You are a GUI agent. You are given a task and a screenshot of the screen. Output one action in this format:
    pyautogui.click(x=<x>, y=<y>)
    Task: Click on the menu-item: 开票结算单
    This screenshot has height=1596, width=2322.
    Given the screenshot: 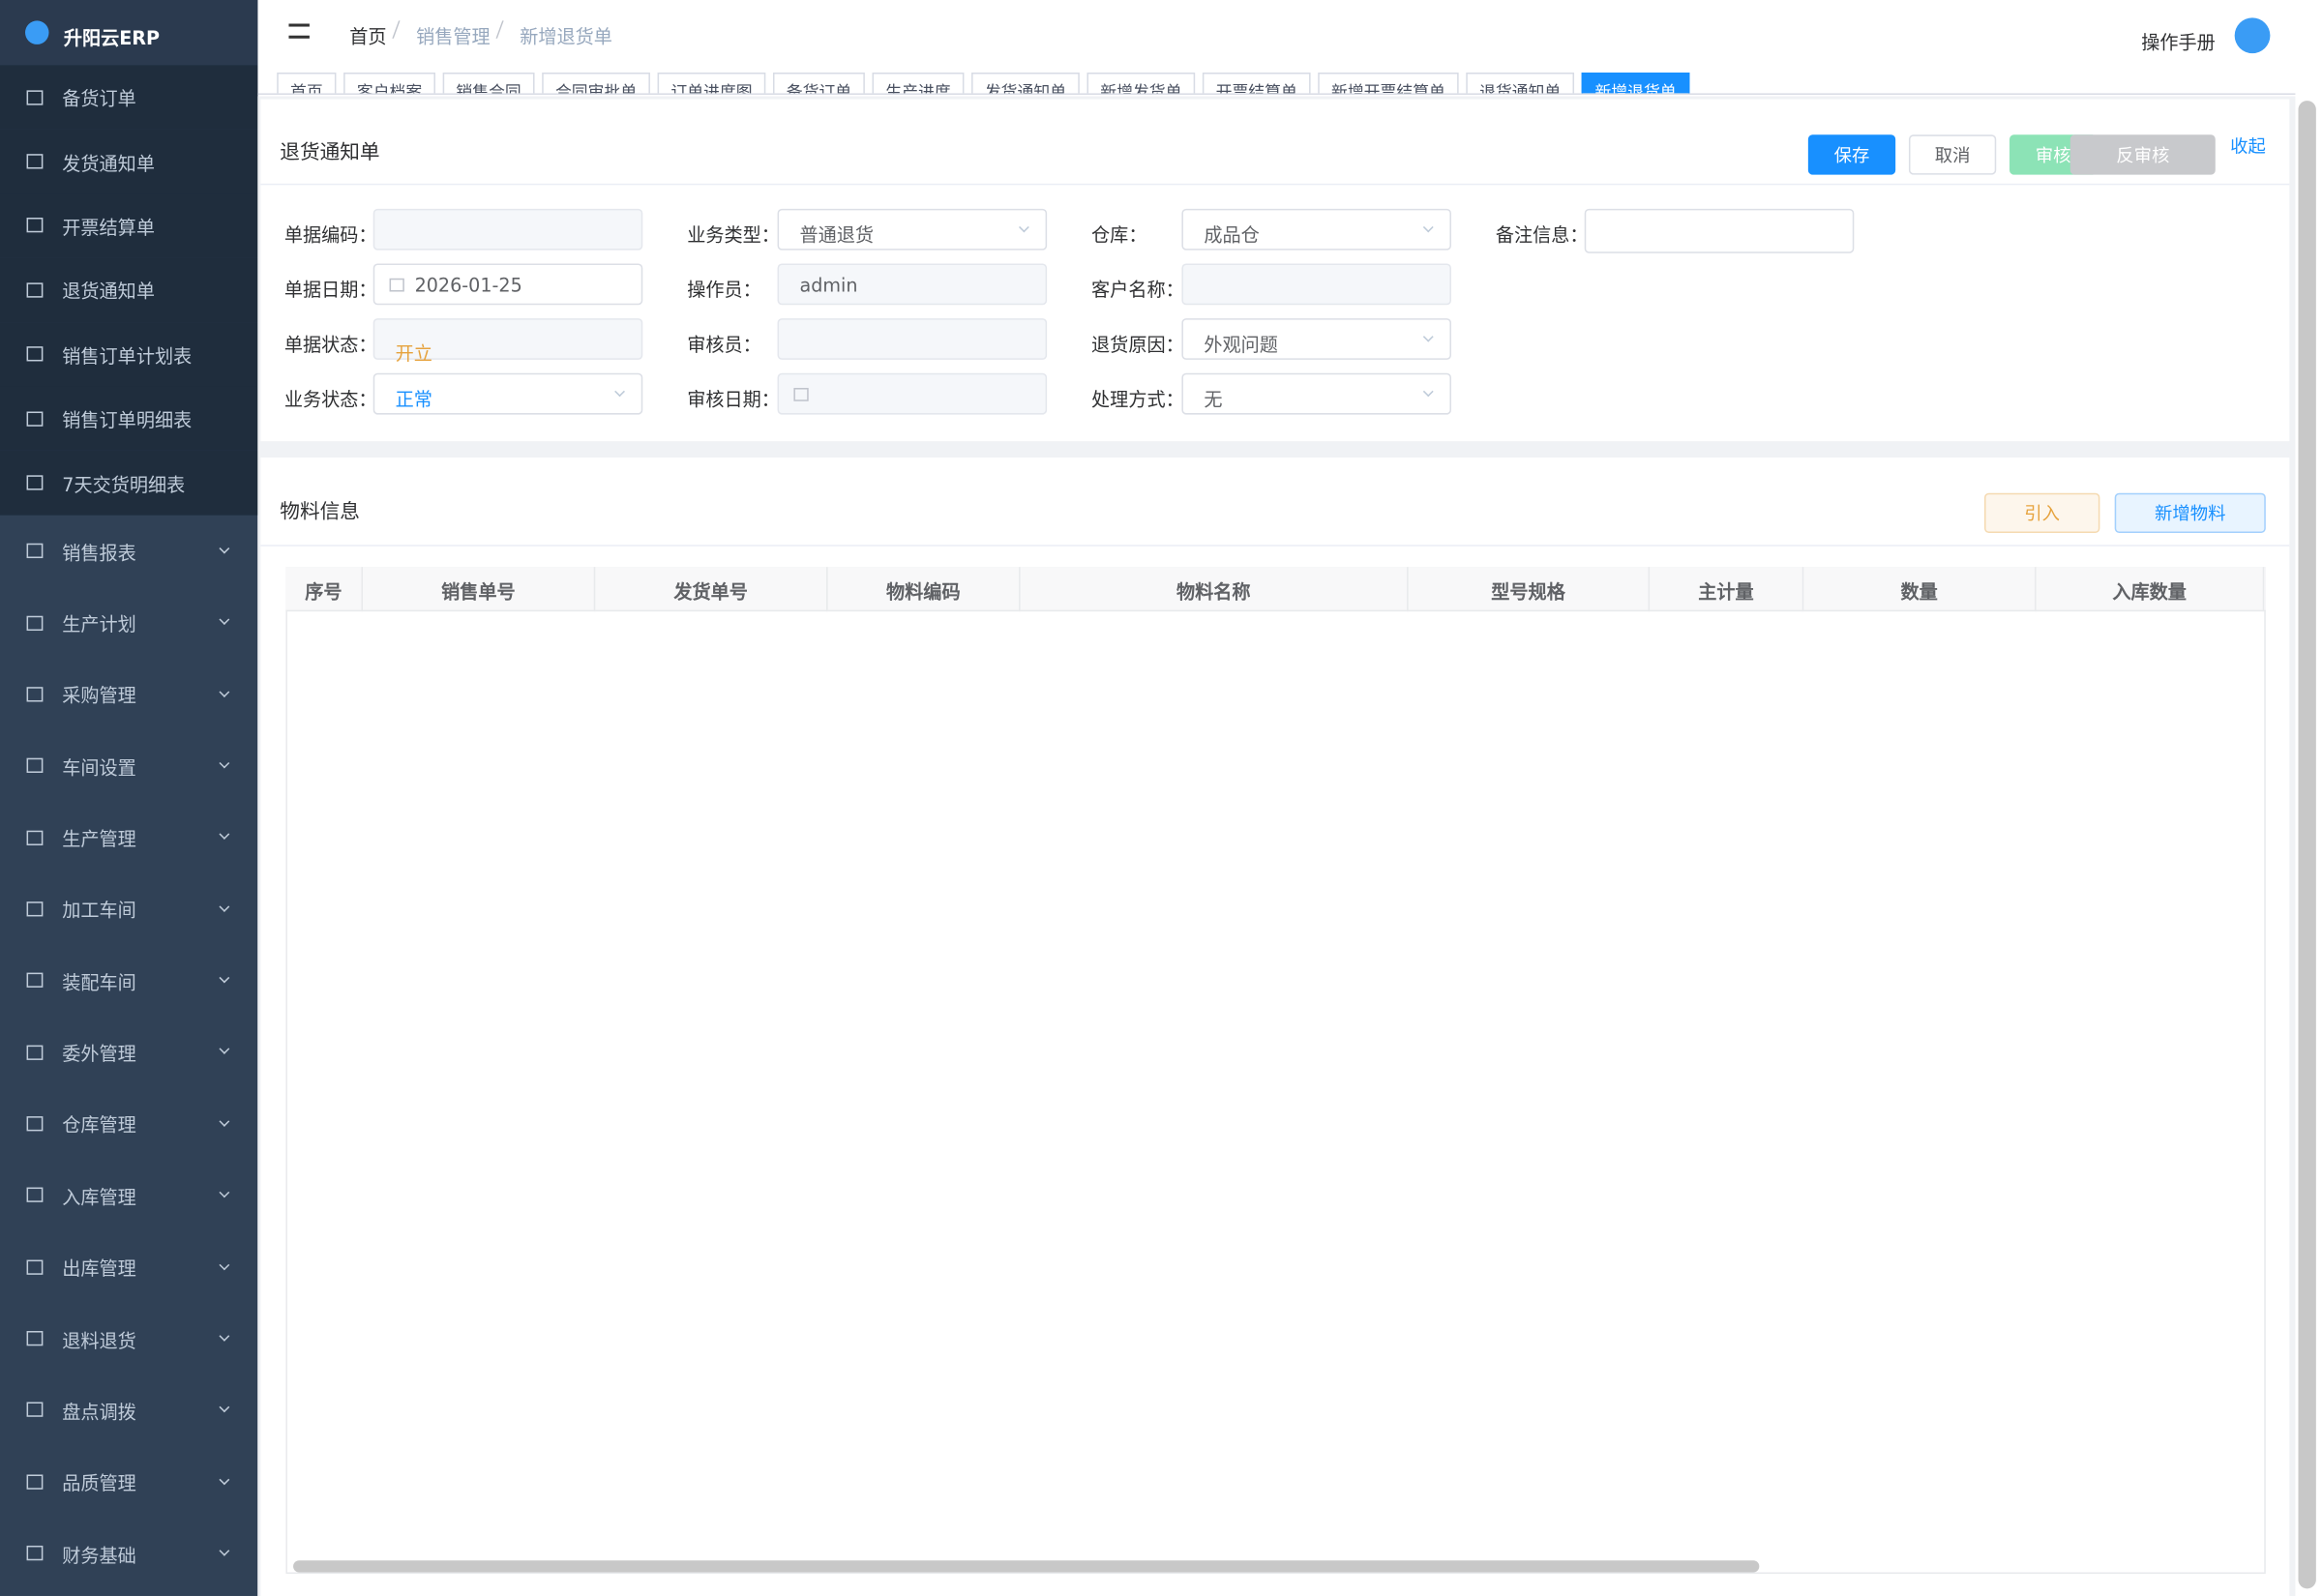 What is the action you would take?
    pyautogui.click(x=129, y=225)
    